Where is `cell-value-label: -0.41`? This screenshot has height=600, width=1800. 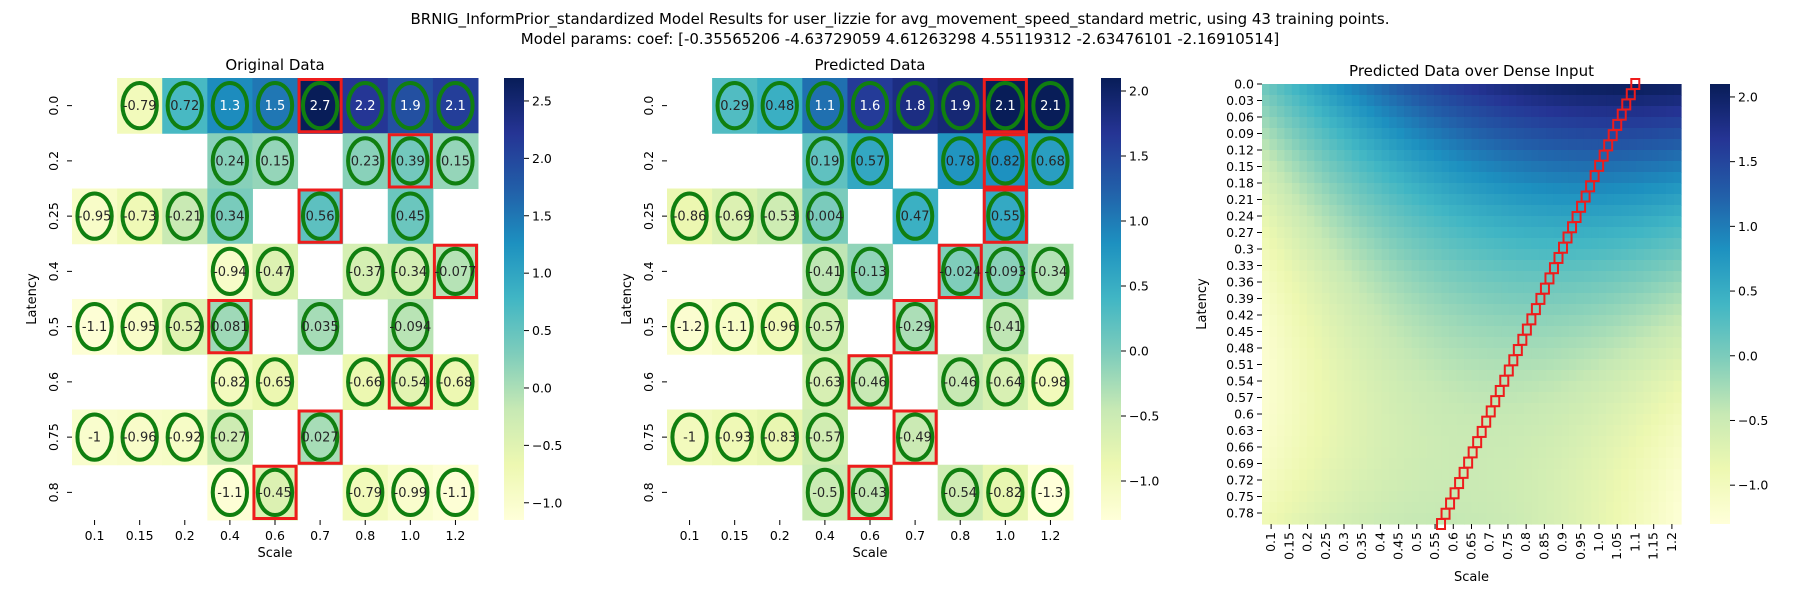 cell-value-label: -0.41 is located at coordinates (1006, 327).